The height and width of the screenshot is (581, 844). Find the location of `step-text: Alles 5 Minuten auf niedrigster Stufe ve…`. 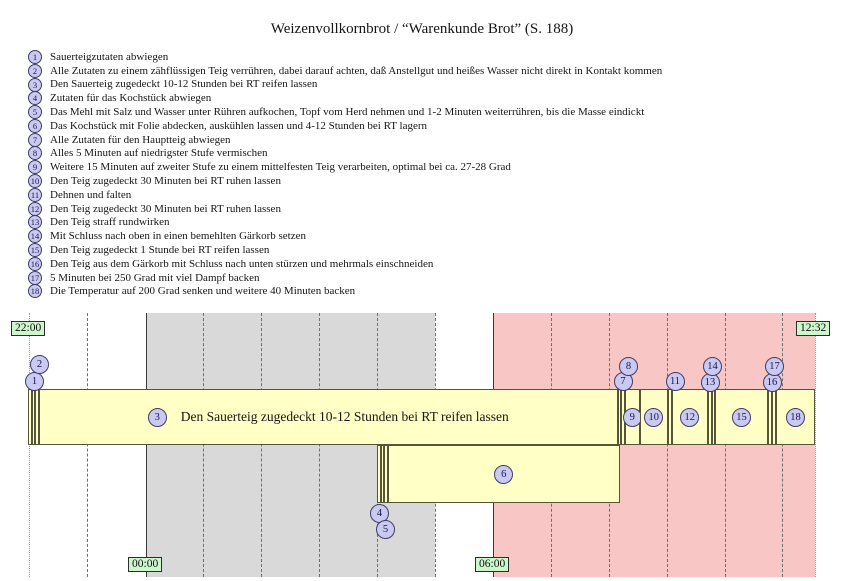

step-text: Alles 5 Minuten auf niedrigster Stufe ve… is located at coordinates (159, 153).